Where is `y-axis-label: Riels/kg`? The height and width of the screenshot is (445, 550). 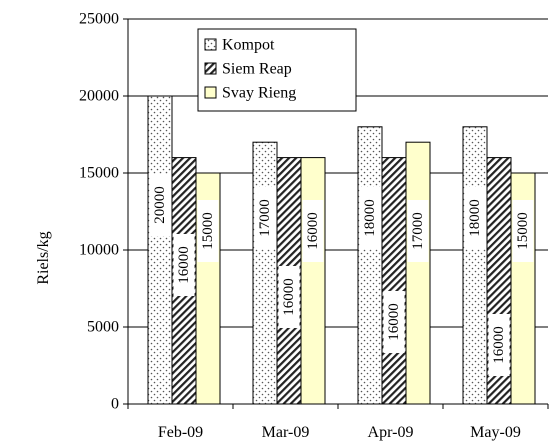 y-axis-label: Riels/kg is located at coordinates (43, 257).